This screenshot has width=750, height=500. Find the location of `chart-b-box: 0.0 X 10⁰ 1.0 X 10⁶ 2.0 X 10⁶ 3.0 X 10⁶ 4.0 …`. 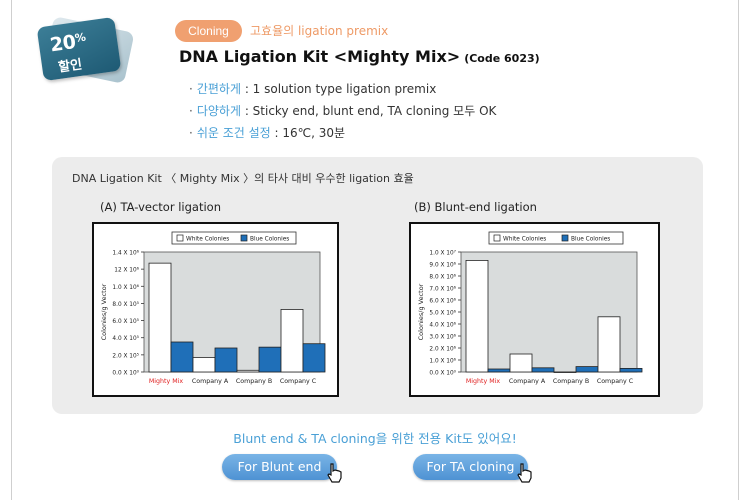

chart-b-box: 0.0 X 10⁰ 1.0 X 10⁶ 2.0 X 10⁶ 3.0 X 10⁶ 4.0 … is located at coordinates (534, 309).